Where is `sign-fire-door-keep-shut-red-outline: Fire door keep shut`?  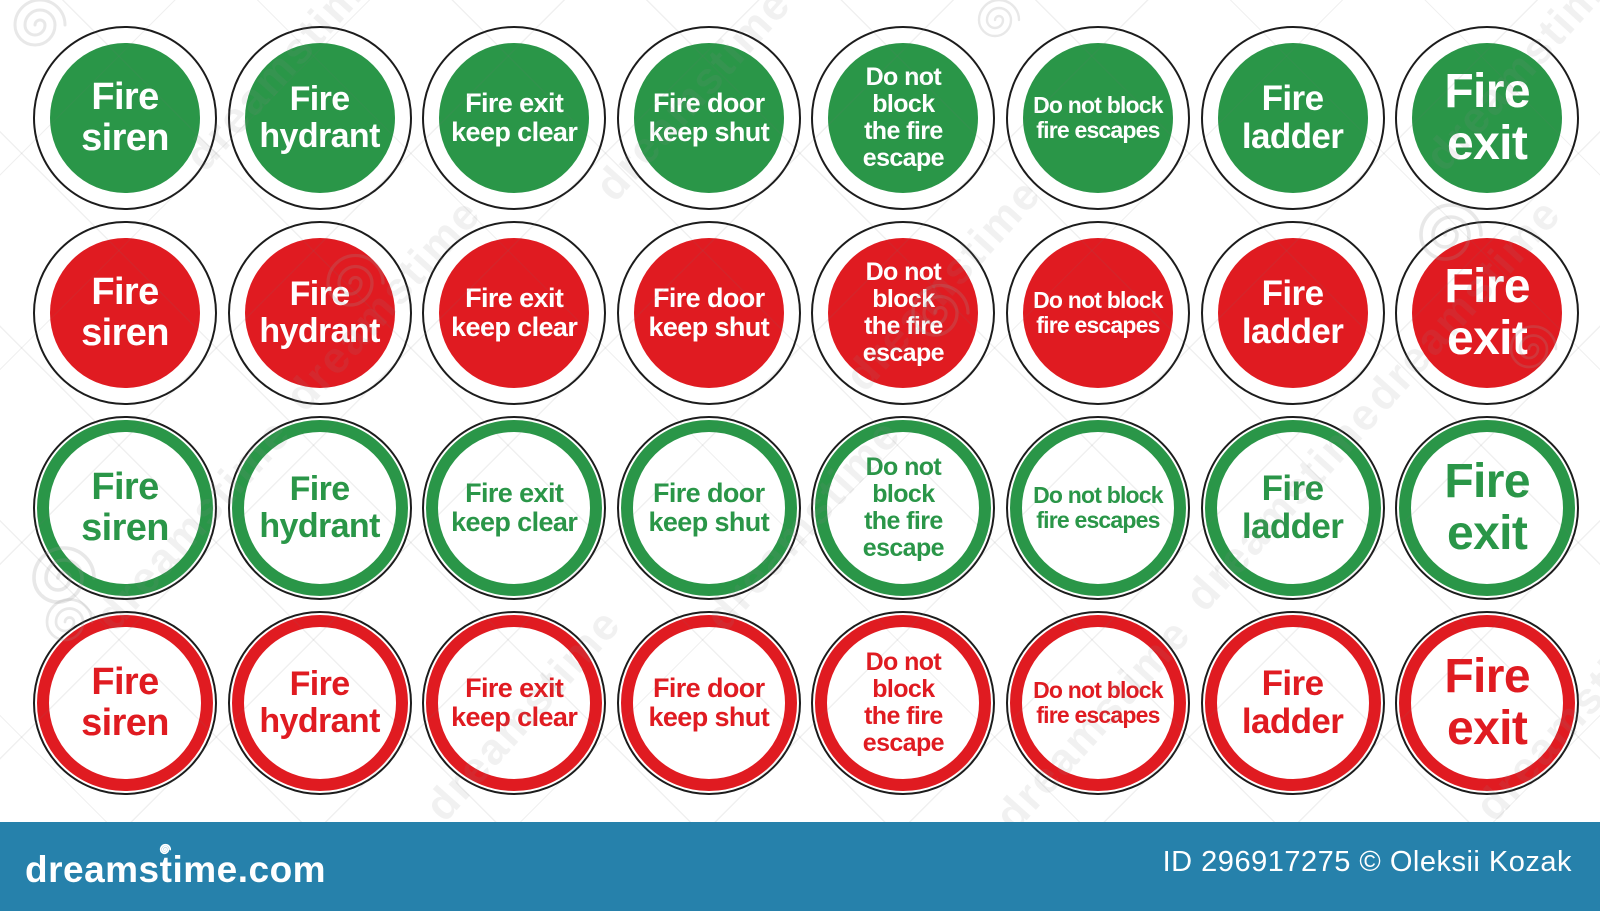 sign-fire-door-keep-shut-red-outline: Fire door keep shut is located at coordinates (708, 703).